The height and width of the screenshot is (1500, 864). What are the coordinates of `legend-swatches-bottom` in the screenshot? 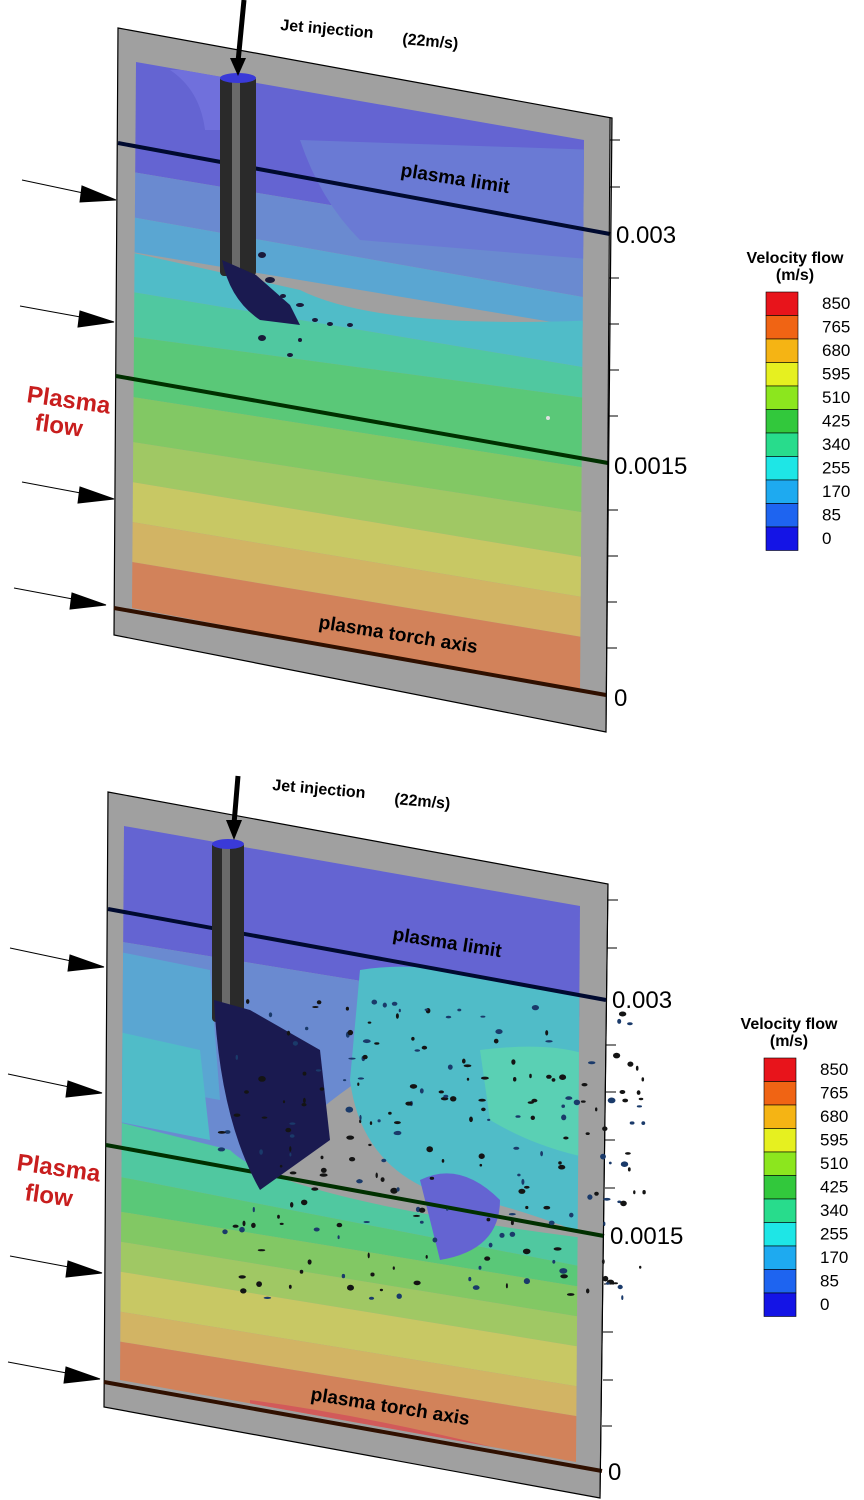 It's located at (780, 1187).